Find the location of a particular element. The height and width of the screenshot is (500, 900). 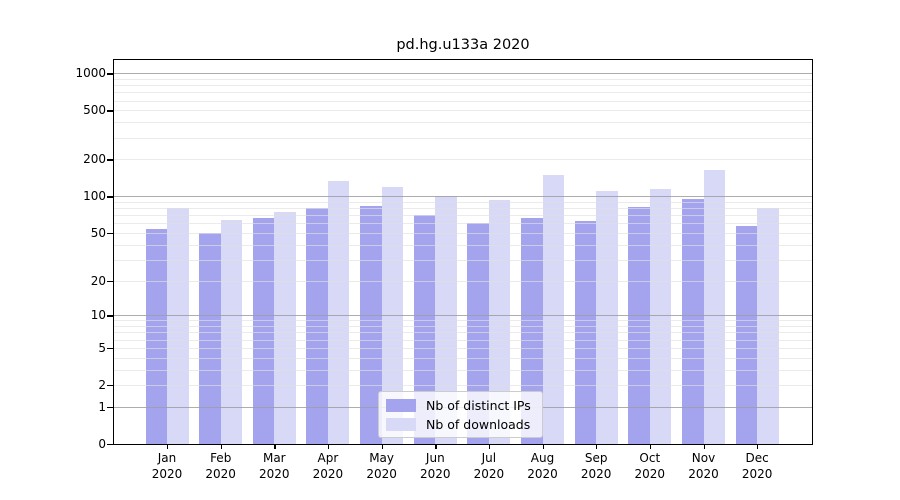

y-tick-label: 20 is located at coordinates (98, 280).